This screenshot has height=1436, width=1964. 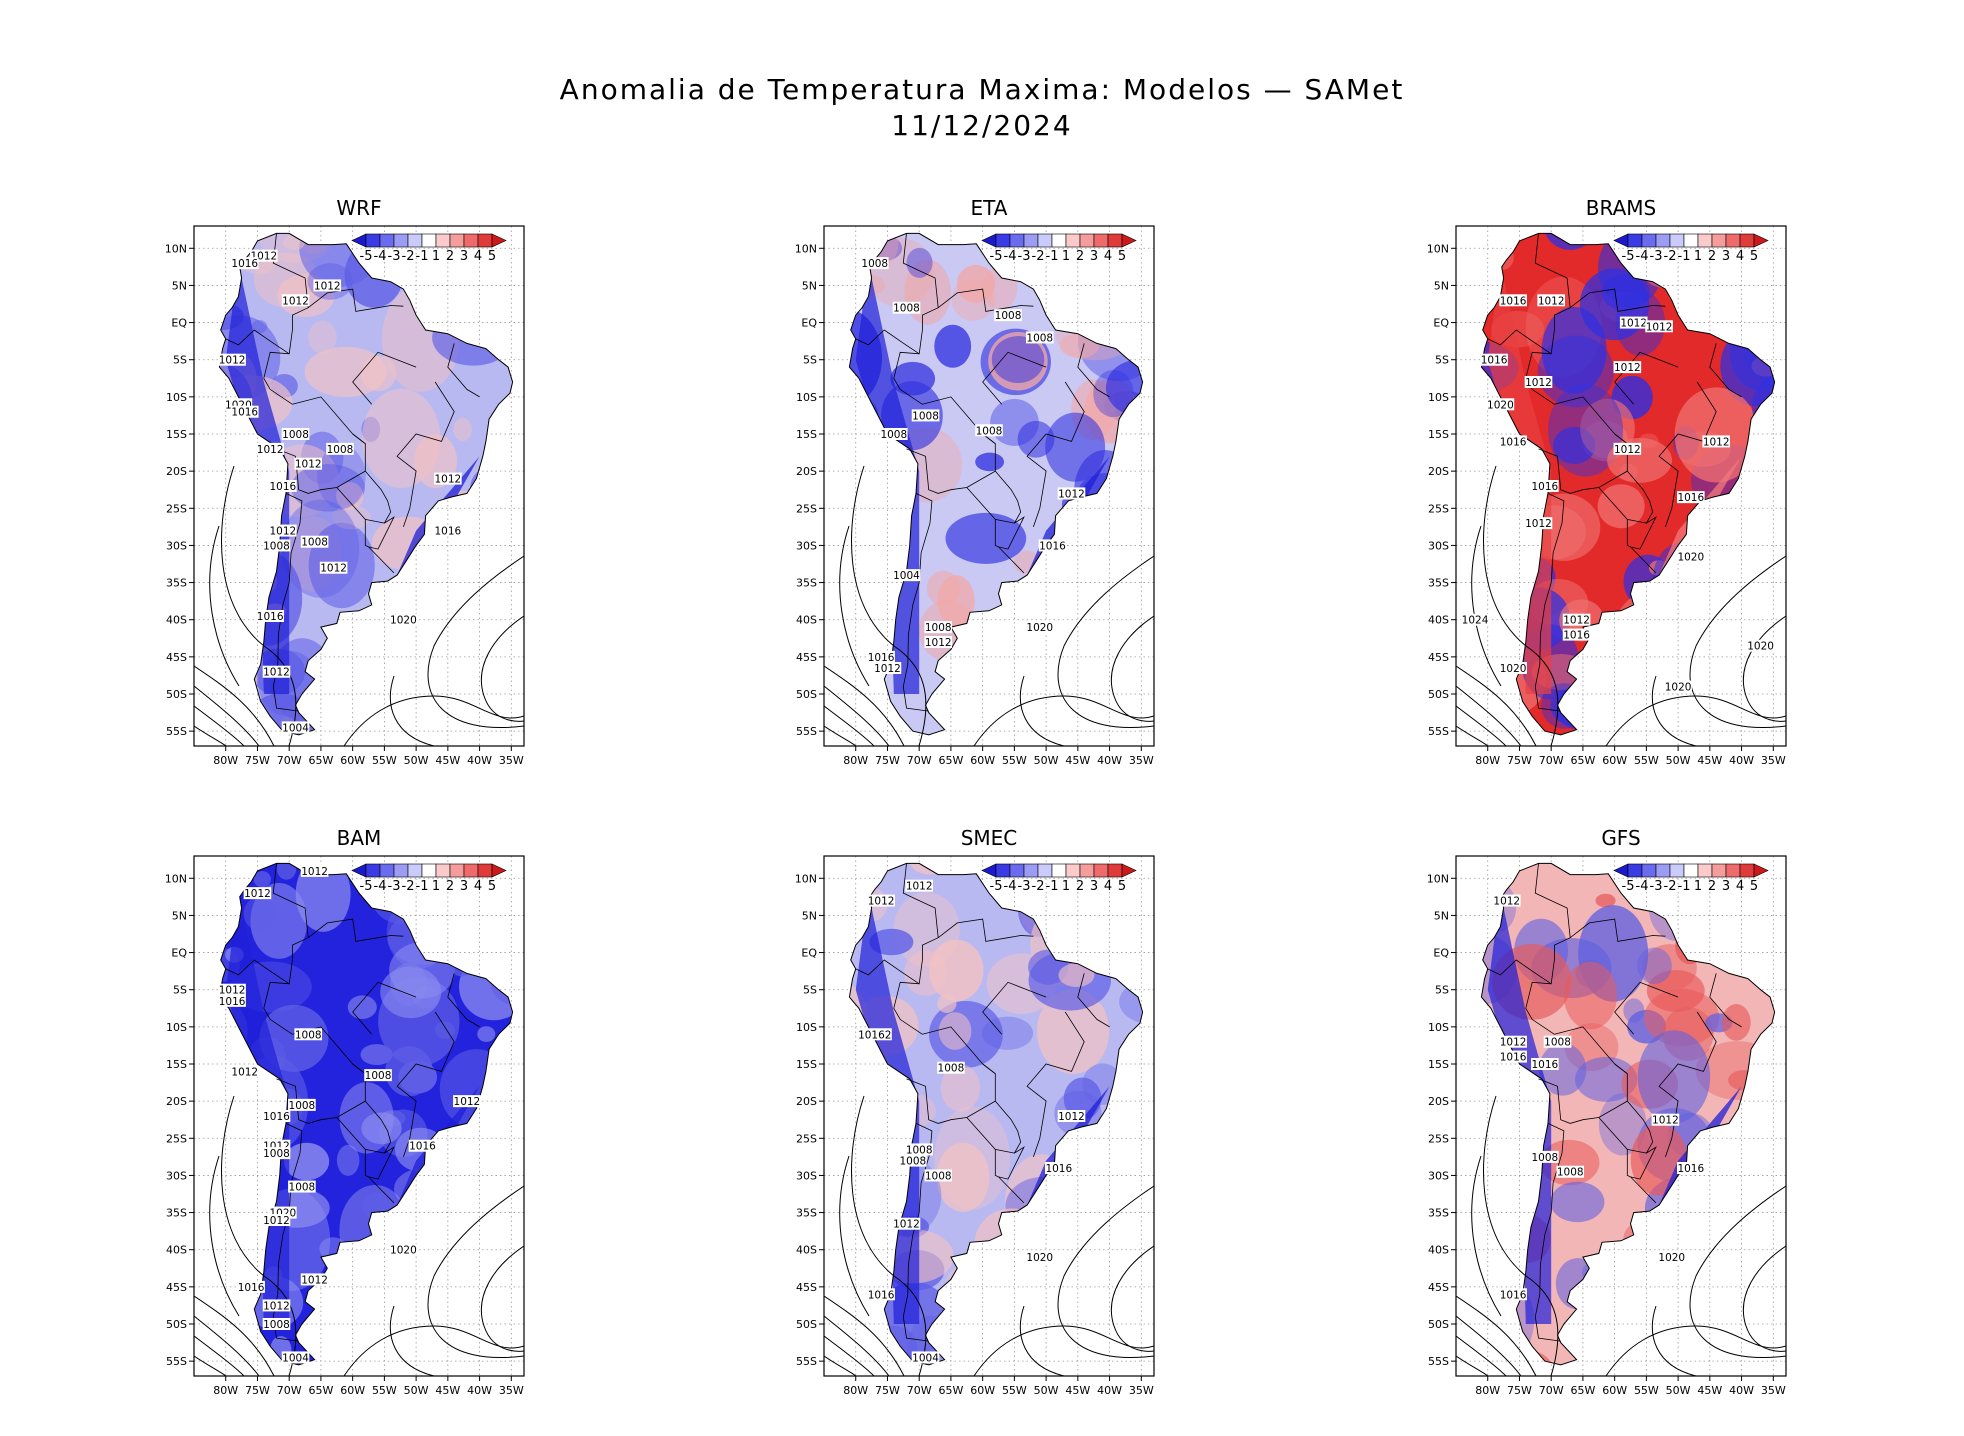 I want to click on lat-tick-label: 45S, so click(x=806, y=1287).